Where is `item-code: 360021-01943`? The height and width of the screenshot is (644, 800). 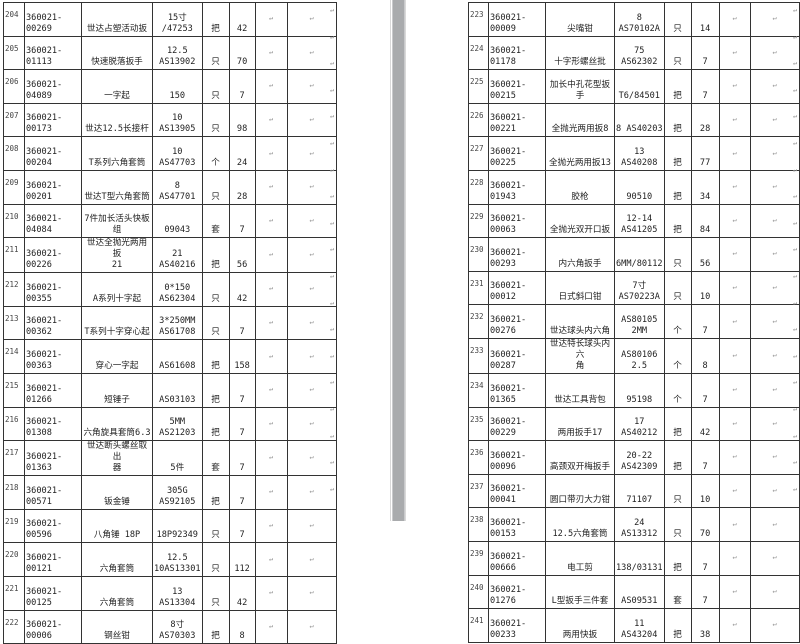
item-code: 360021-01943 is located at coordinates (517, 187).